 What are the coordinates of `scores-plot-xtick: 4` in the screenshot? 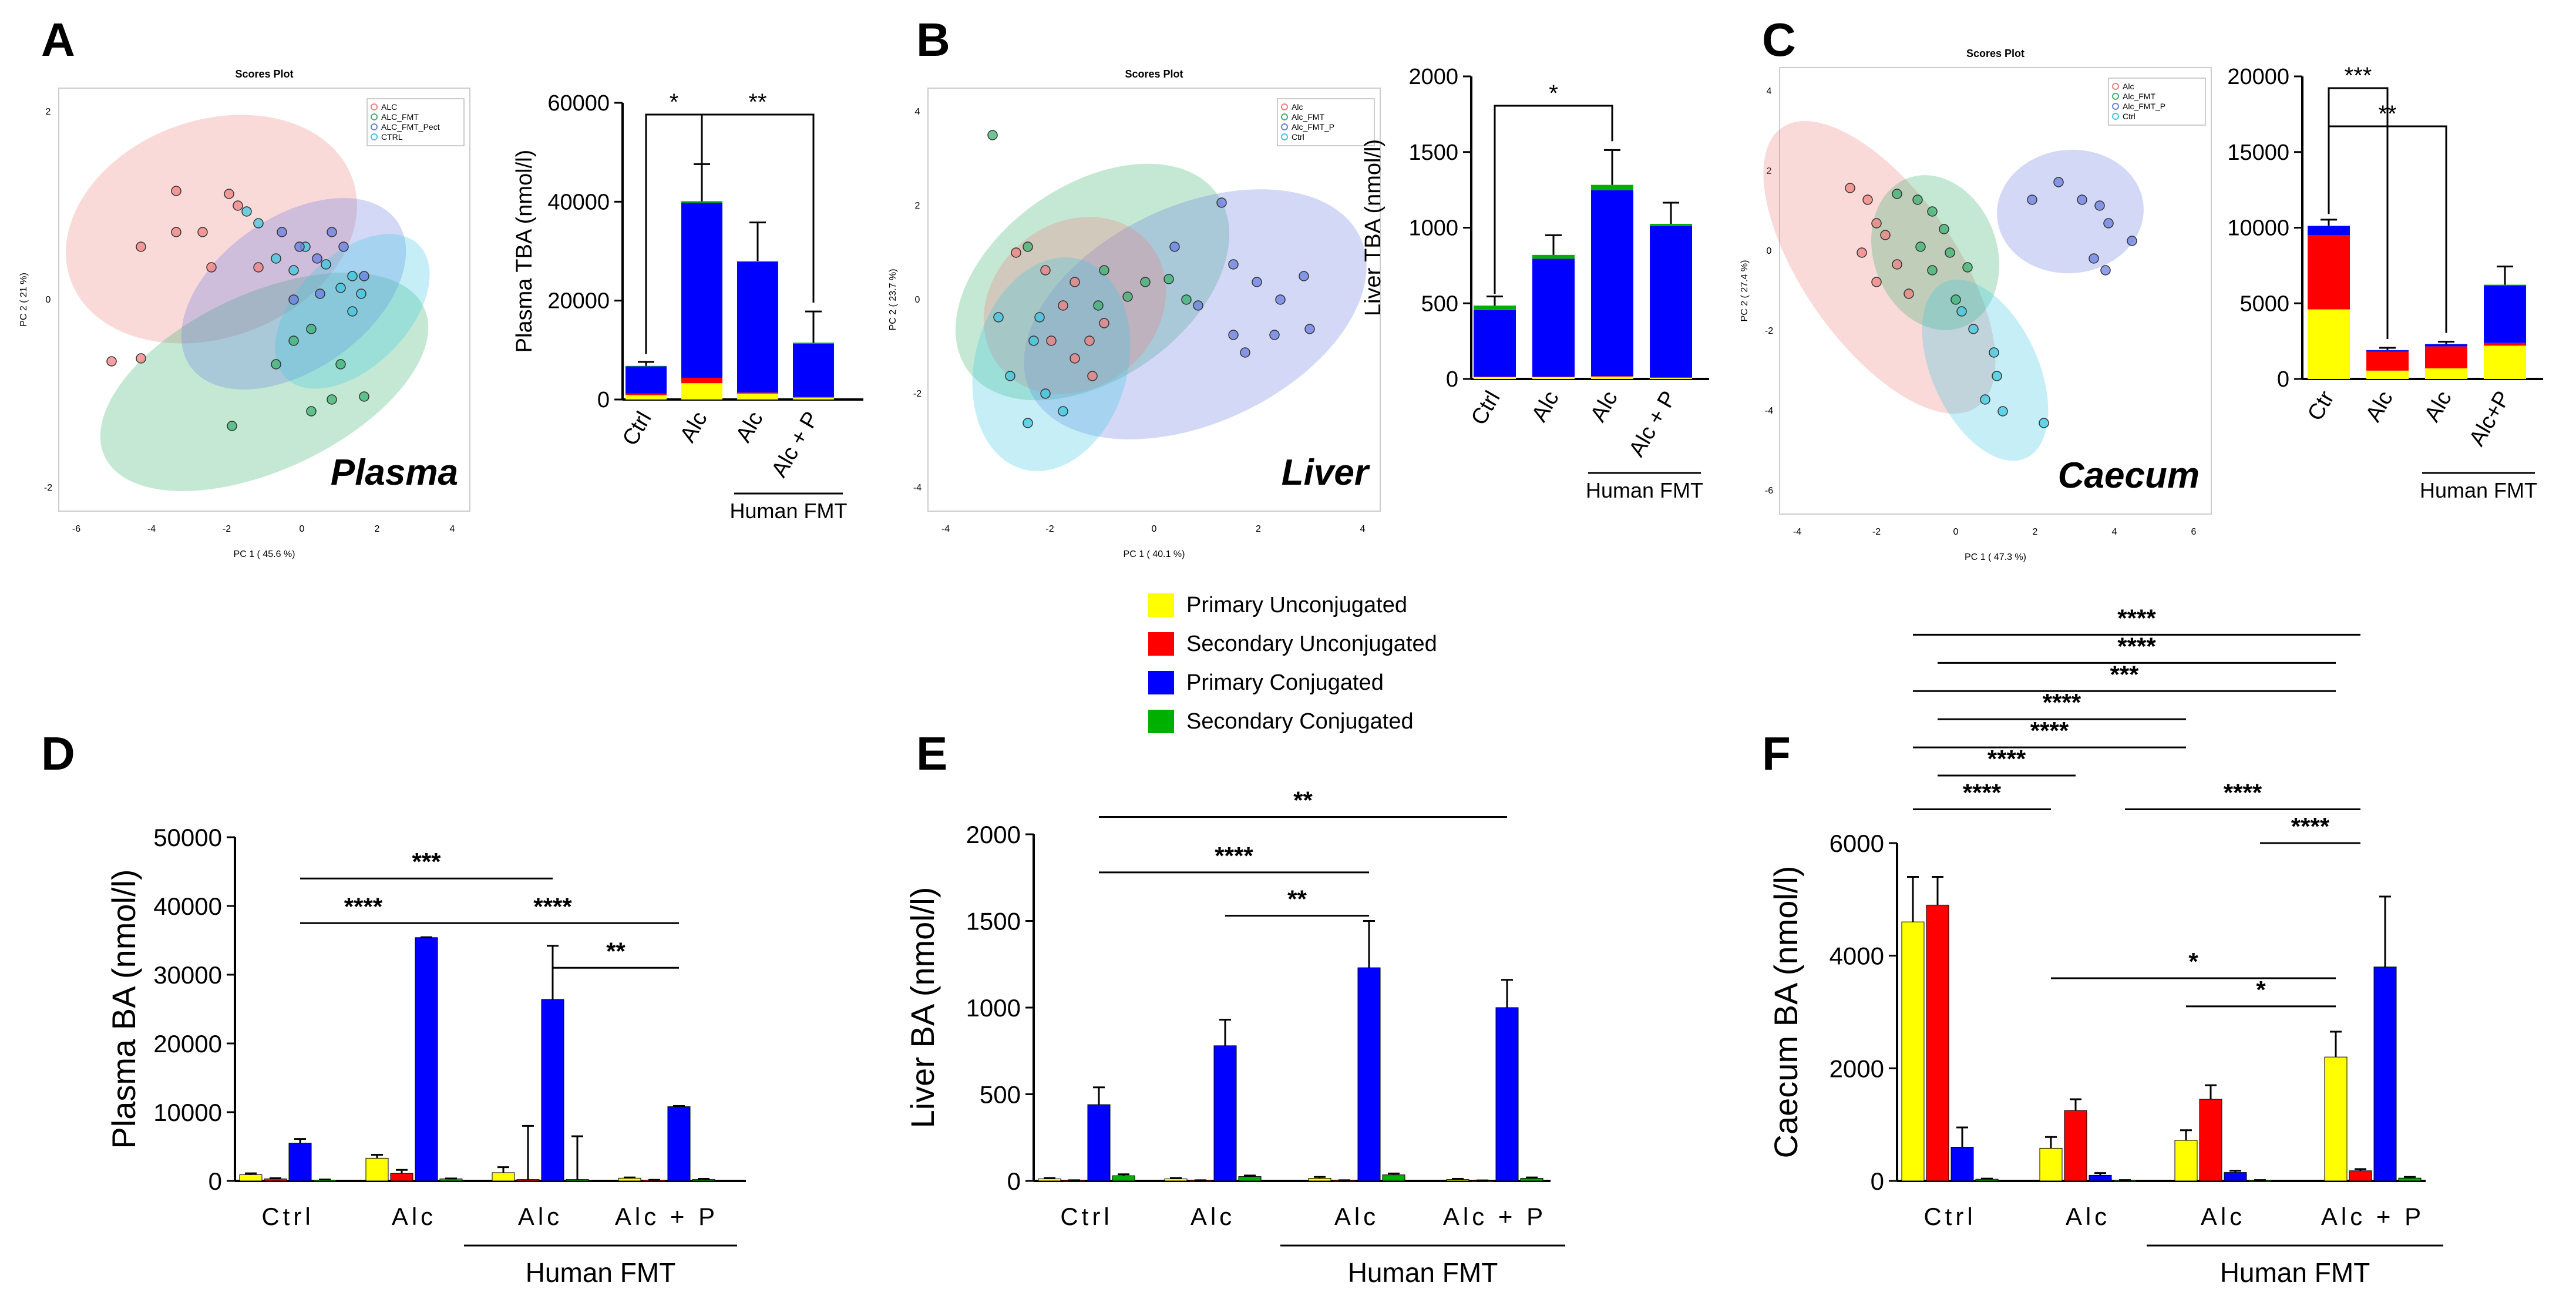 It's located at (453, 529).